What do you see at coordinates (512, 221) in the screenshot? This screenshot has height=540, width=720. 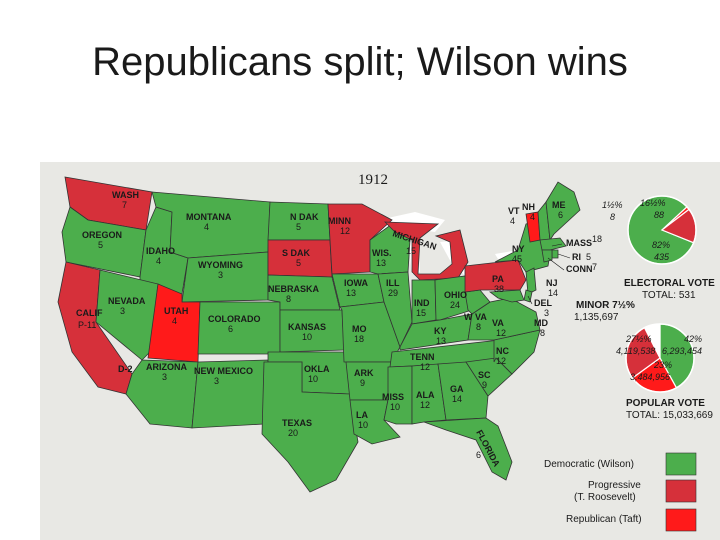 I see `state-votes-vt: 4` at bounding box center [512, 221].